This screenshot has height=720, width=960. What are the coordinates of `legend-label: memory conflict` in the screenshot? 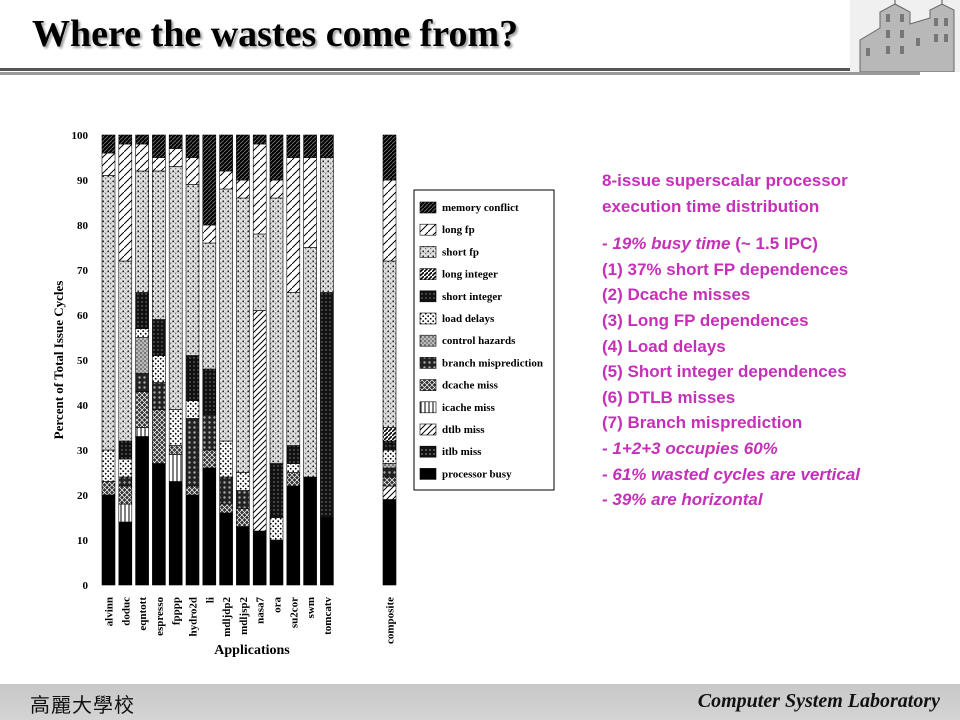 It's located at (480, 208).